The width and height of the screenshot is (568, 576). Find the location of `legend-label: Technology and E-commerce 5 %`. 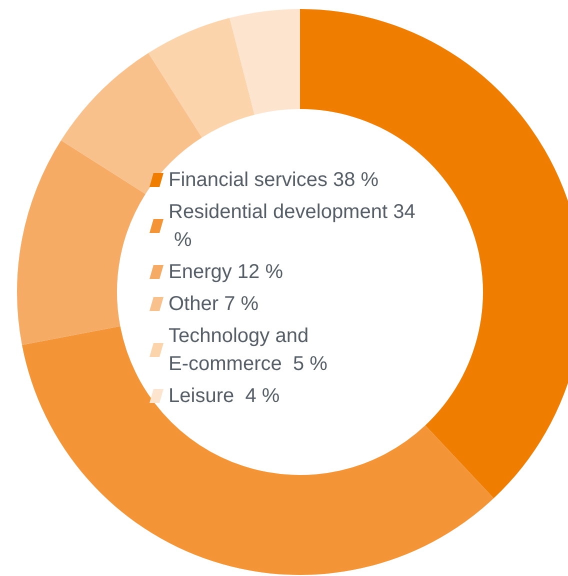

legend-label: Technology and E-commerce 5 % is located at coordinates (248, 350).